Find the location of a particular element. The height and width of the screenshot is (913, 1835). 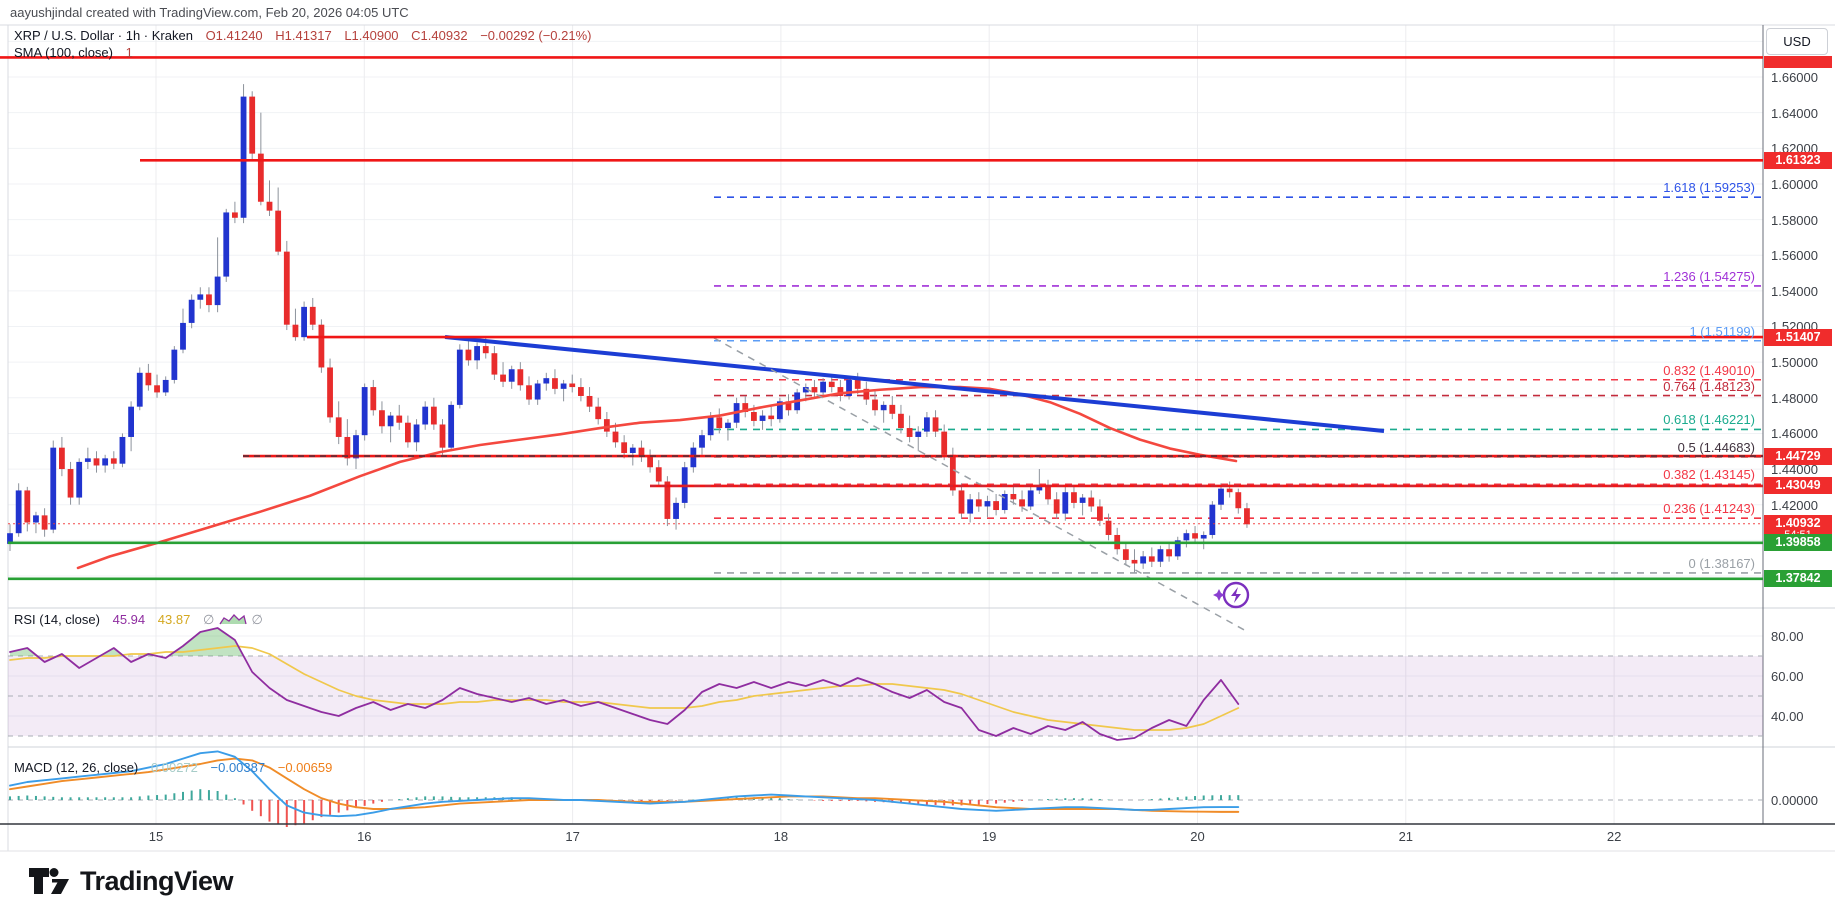

rsi-tick-label: 80.00 is located at coordinates (1787, 636).